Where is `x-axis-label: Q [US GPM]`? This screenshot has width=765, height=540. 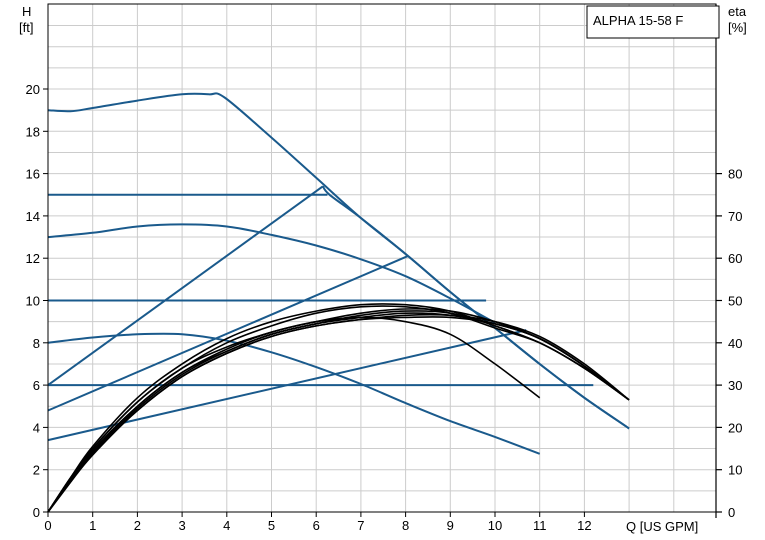 x-axis-label: Q [US GPM] is located at coordinates (662, 526).